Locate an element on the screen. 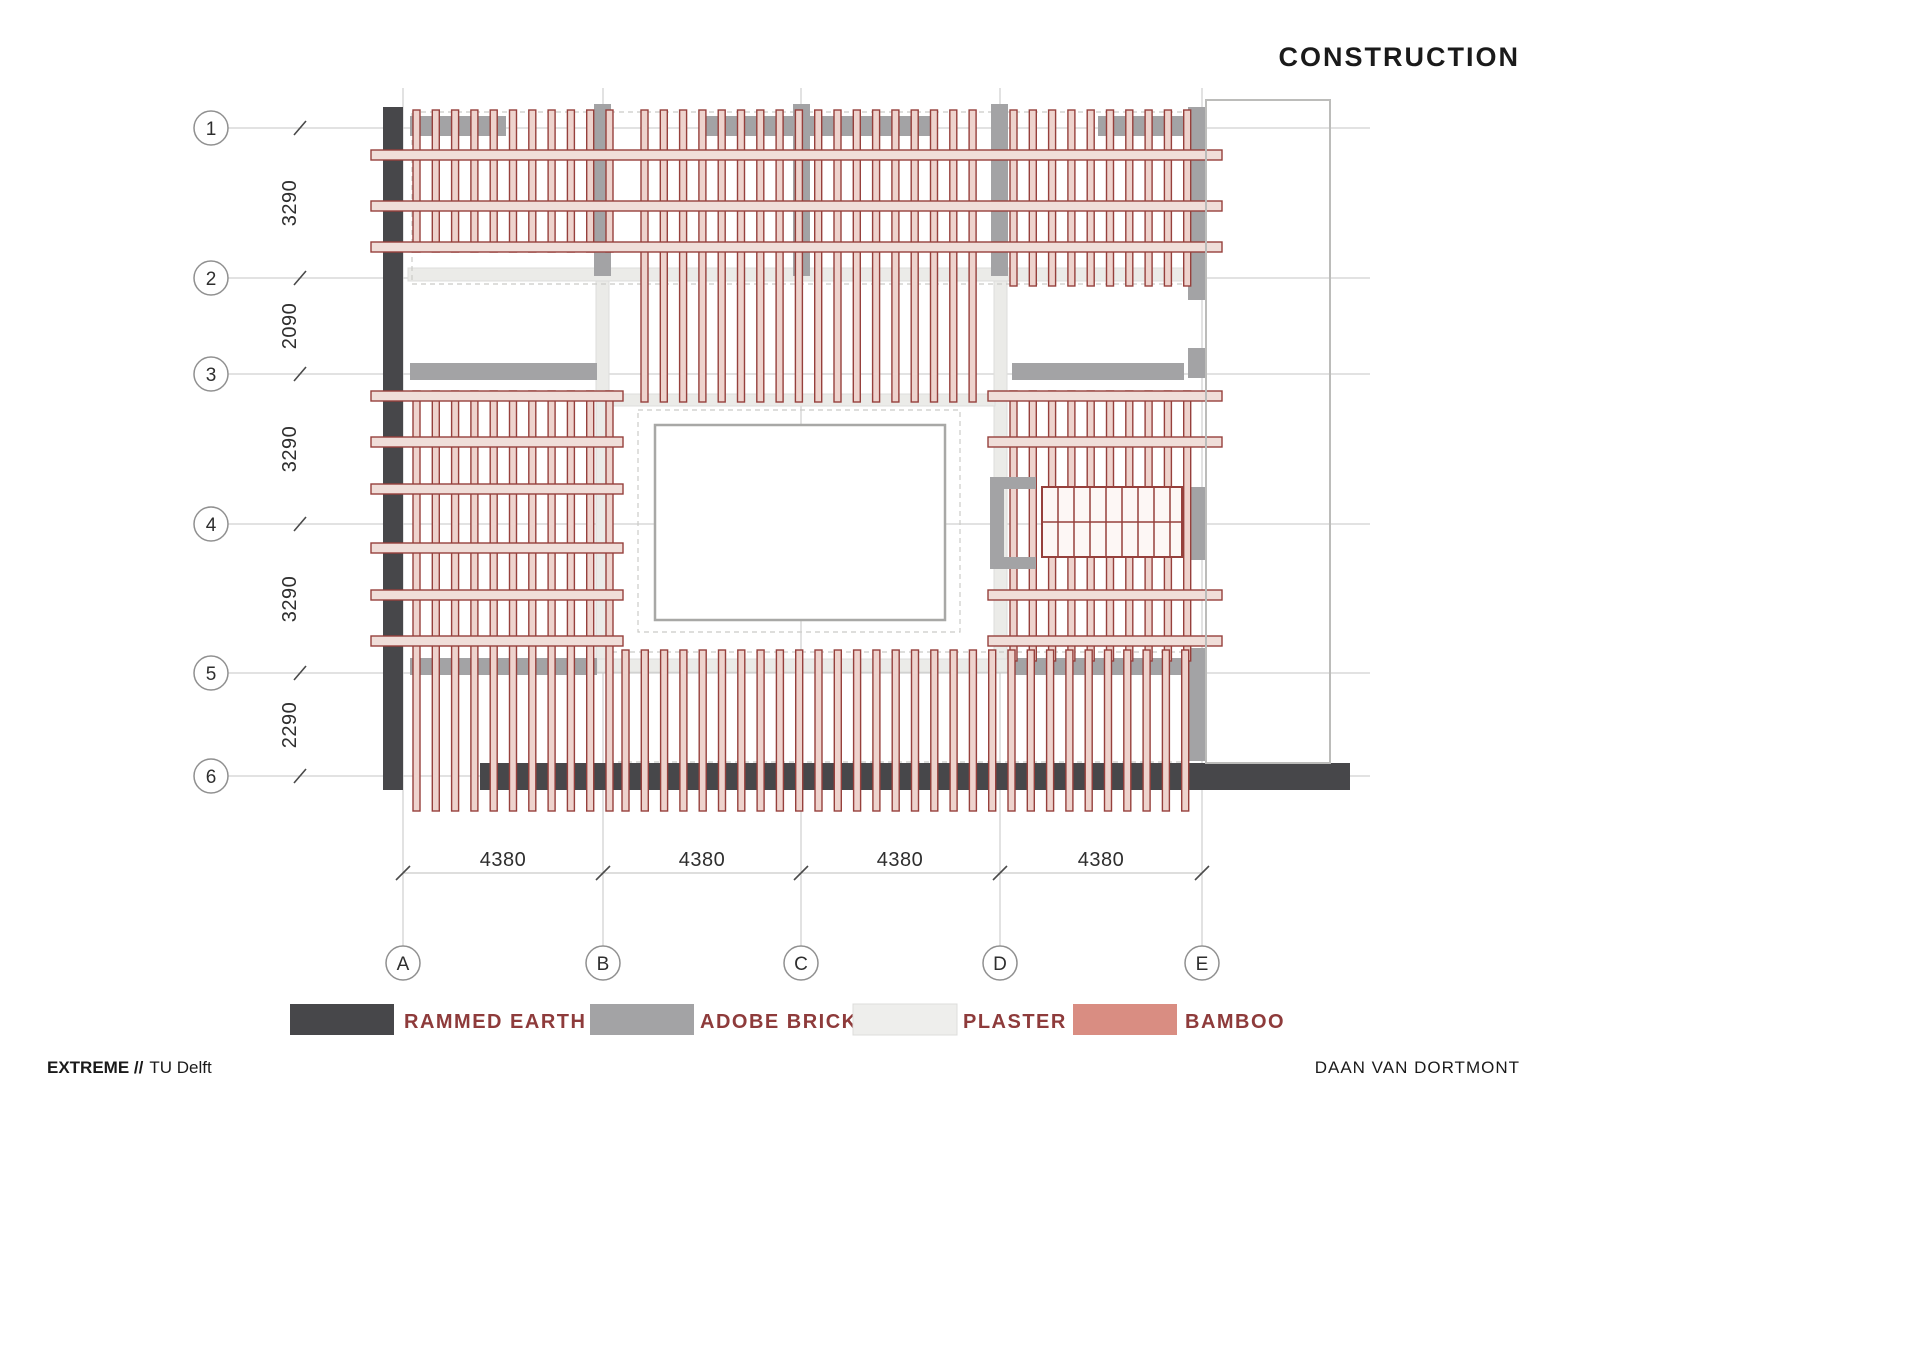 This screenshot has width=1920, height=1357. col-label-d: D is located at coordinates (1000, 964).